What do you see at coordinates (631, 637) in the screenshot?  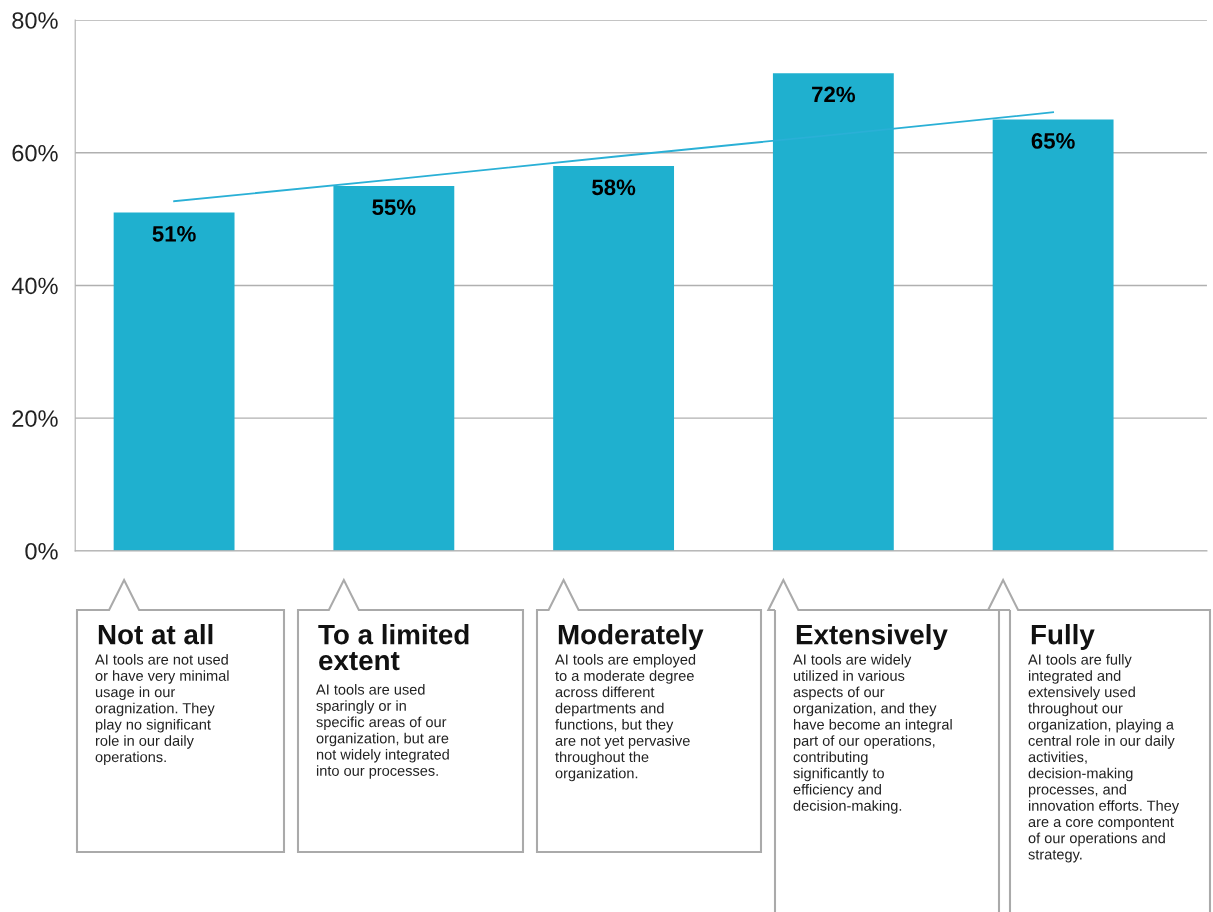 I see `x-tick-label: Moderately` at bounding box center [631, 637].